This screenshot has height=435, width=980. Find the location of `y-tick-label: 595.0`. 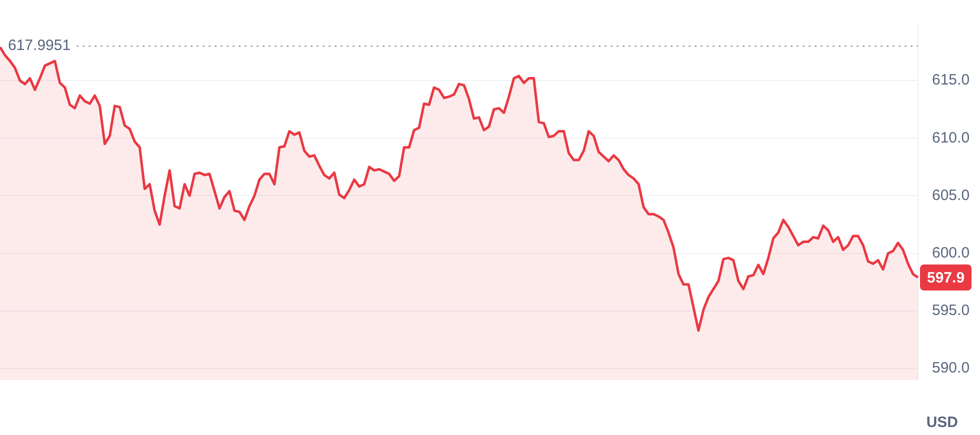

y-tick-label: 595.0 is located at coordinates (951, 311).